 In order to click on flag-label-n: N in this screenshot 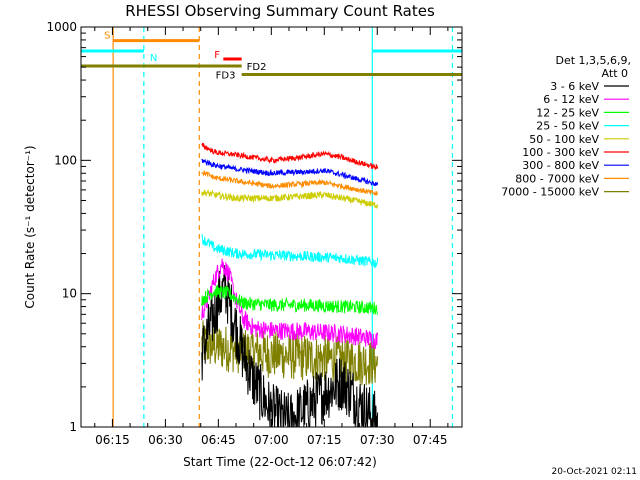, I will do `click(153, 58)`.